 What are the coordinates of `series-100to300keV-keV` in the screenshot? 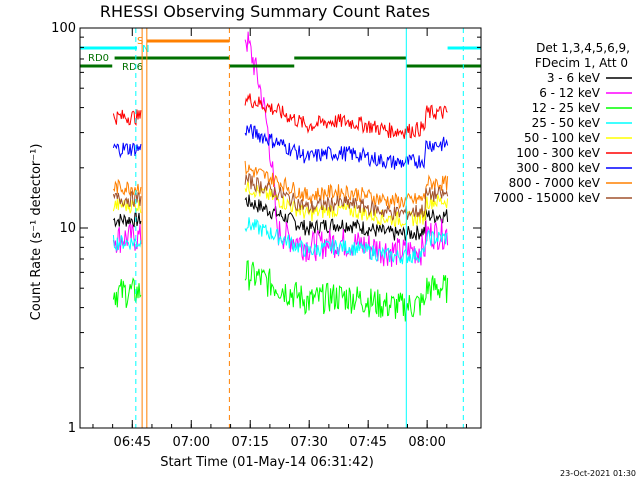 It's located at (280, 116).